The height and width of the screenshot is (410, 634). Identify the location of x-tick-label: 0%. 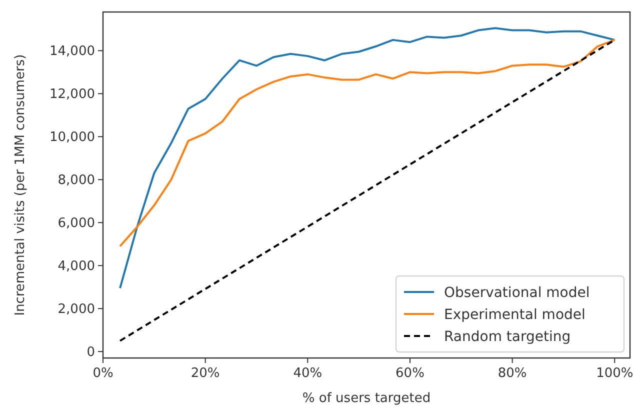
(103, 373).